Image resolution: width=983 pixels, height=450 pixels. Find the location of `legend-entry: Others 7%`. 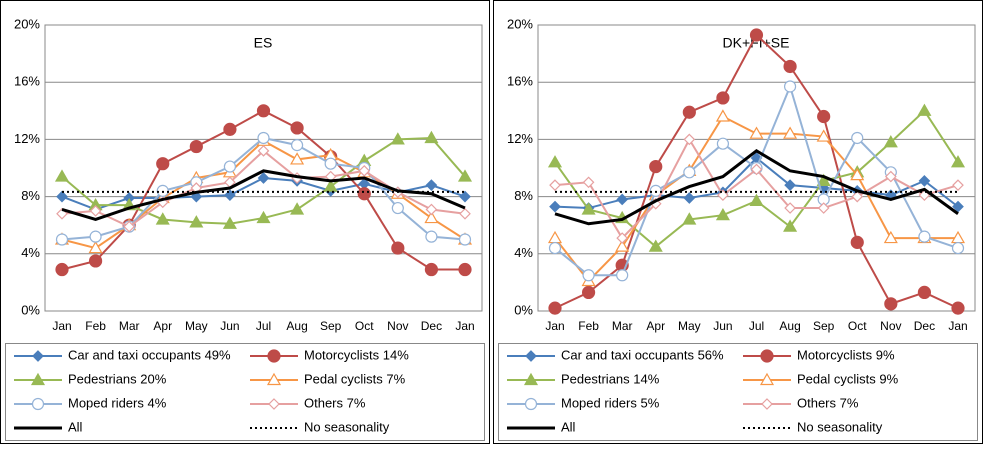

legend-entry: Others 7% is located at coordinates (308, 402).